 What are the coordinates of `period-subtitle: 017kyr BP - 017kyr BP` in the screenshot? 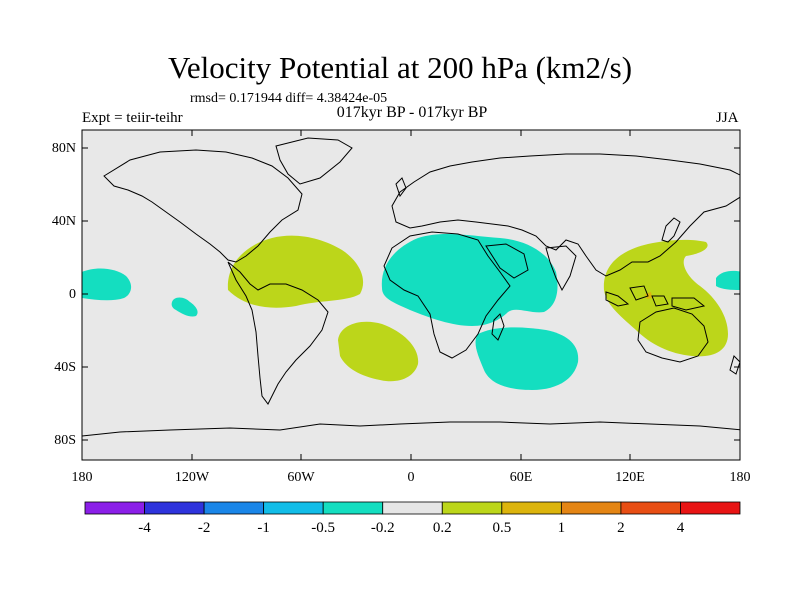 It's located at (412, 112).